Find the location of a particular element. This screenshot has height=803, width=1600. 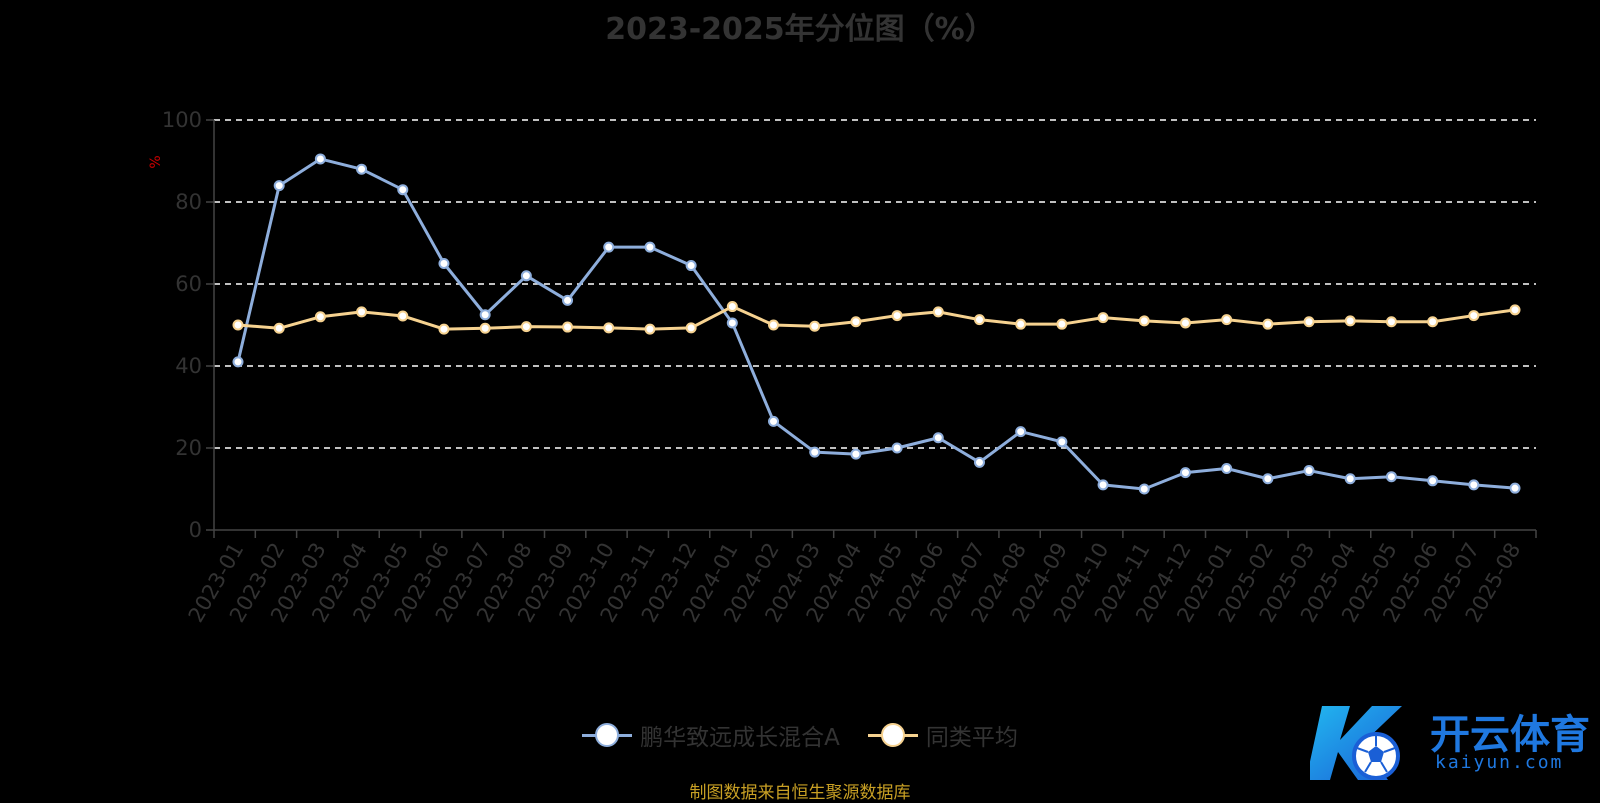

legend: 鹏华致远成长混合A 同类平均 is located at coordinates (800, 735).